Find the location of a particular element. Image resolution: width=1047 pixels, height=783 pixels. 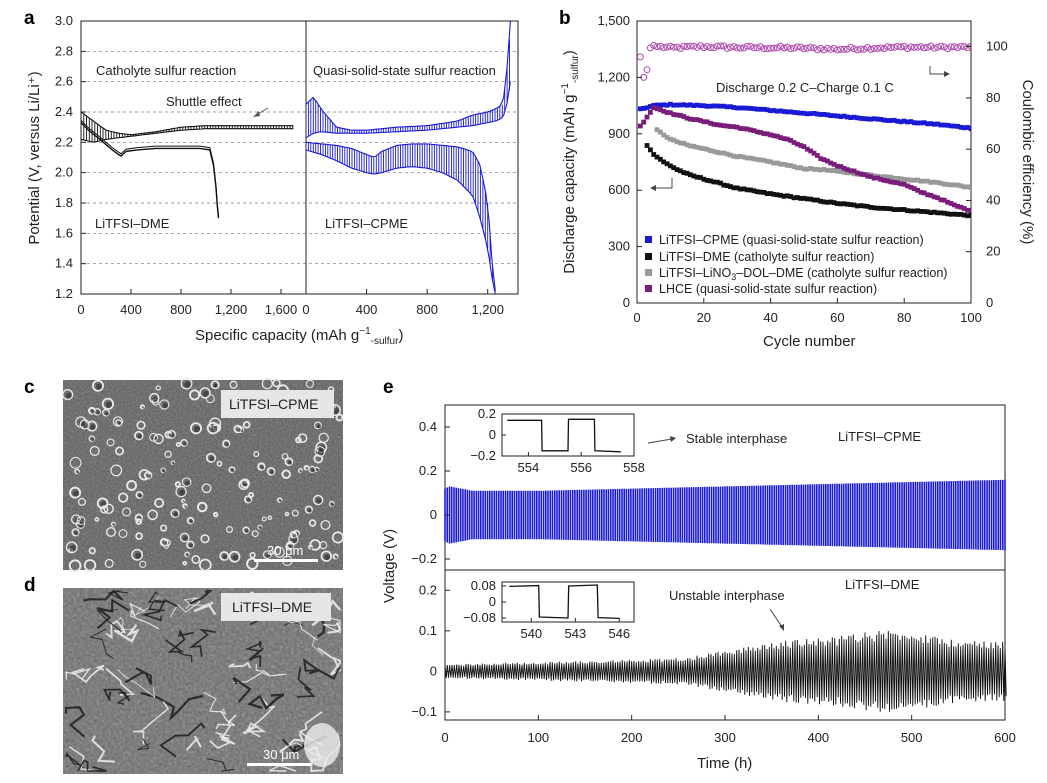

ce-axis-arrowhead is located at coordinates (947, 74).